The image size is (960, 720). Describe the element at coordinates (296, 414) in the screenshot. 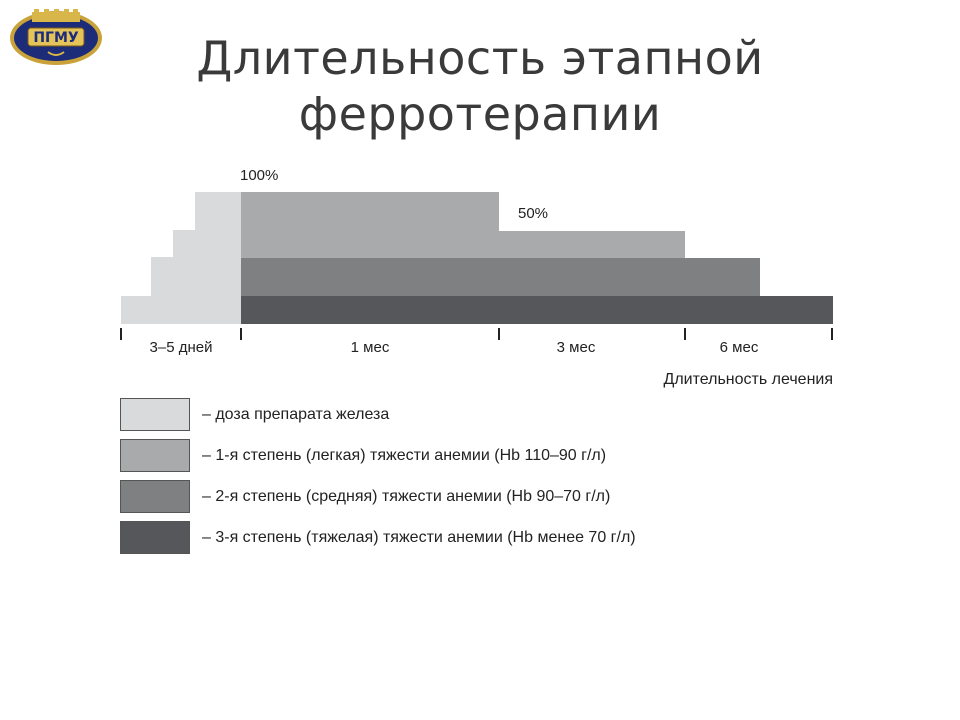

I see `legend-label: – доза препарата железа` at that location.